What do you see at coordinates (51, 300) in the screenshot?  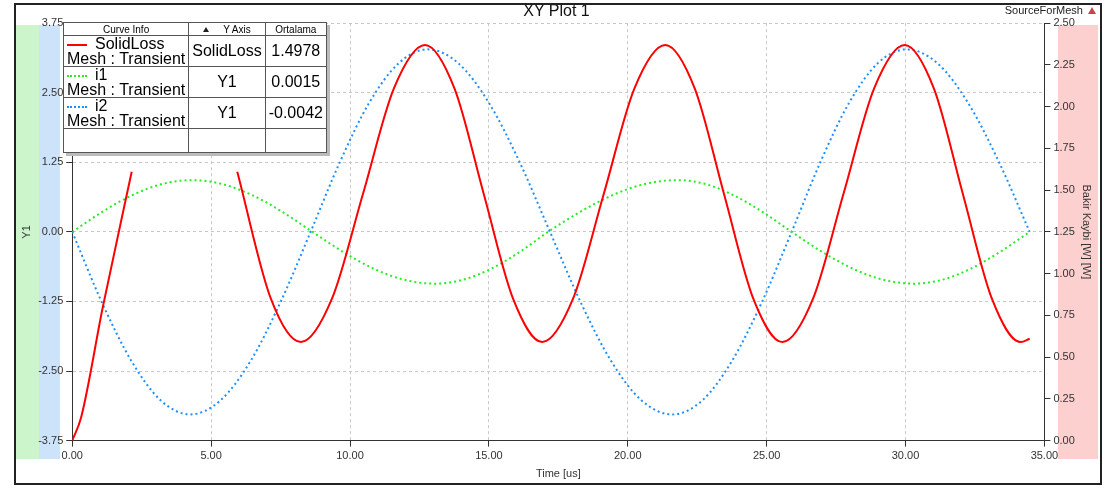 I see `y-tick-label: -1.25` at bounding box center [51, 300].